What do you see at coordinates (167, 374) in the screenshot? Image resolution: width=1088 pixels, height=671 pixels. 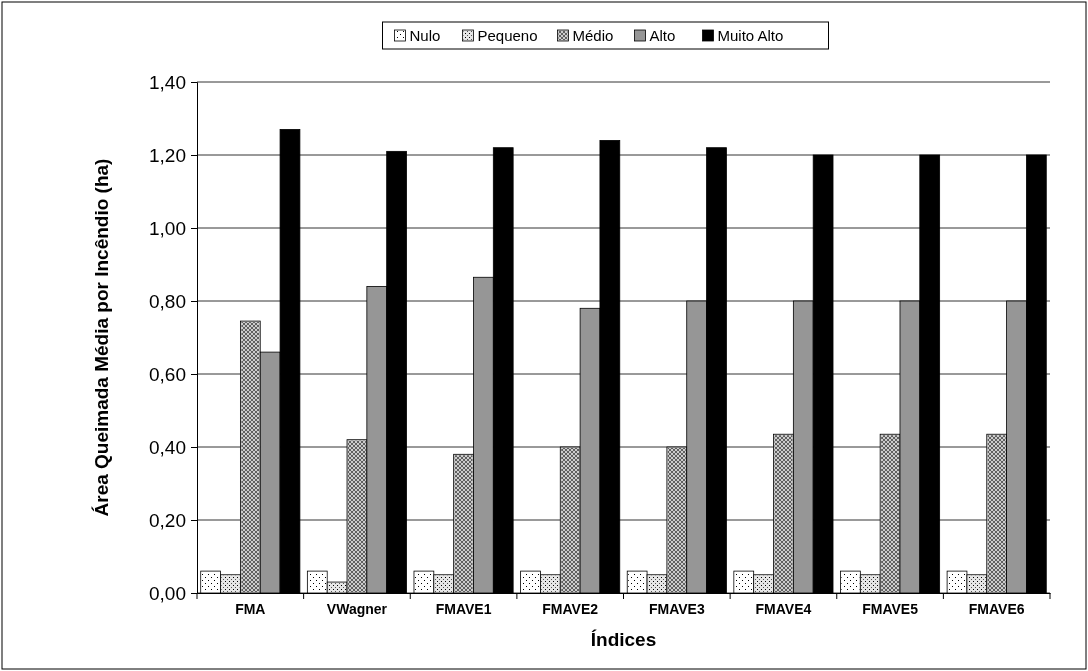 I see `y-tick-label: 0,60` at bounding box center [167, 374].